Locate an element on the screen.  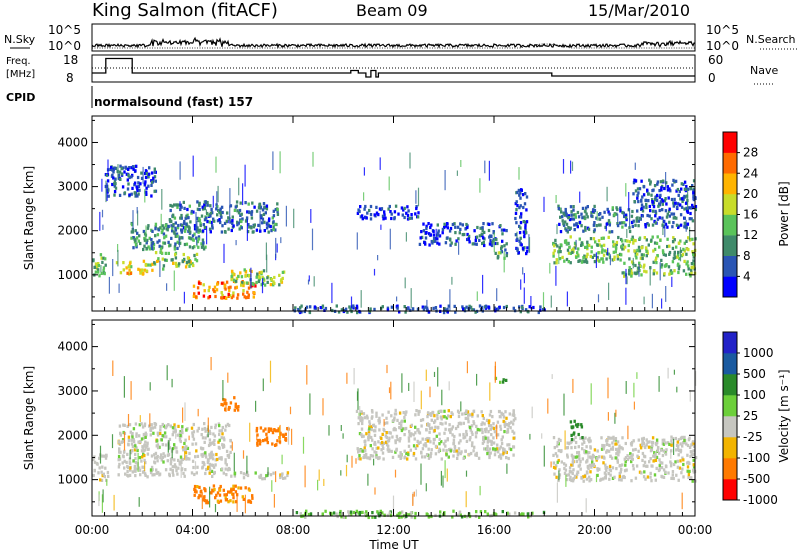
x-axis-title: Time UT is located at coordinates (393, 545).